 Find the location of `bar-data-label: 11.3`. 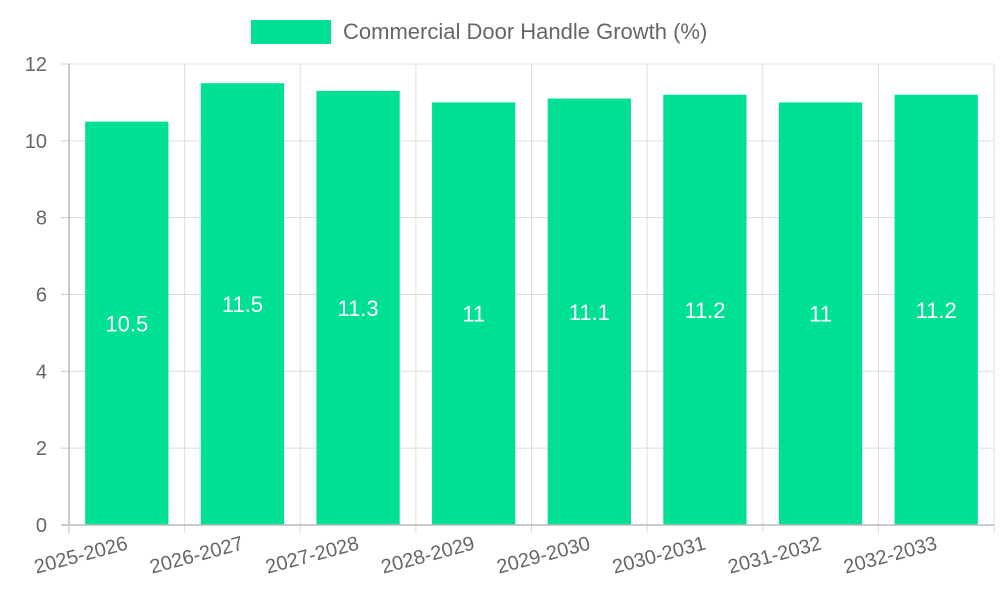

bar-data-label: 11.3 is located at coordinates (357, 308).